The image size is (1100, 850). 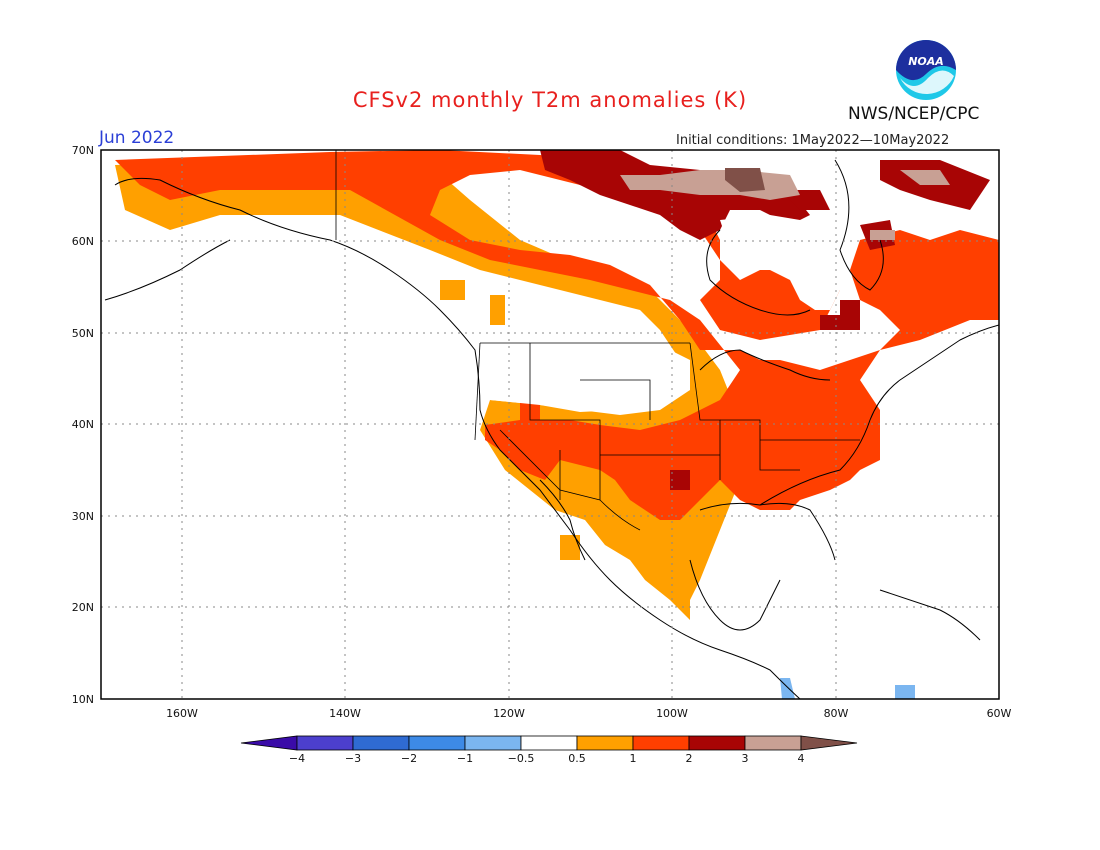 I want to click on latitude-labels: 70N 60N 50N 40N 30N 20N 10N, so click(x=83, y=425).